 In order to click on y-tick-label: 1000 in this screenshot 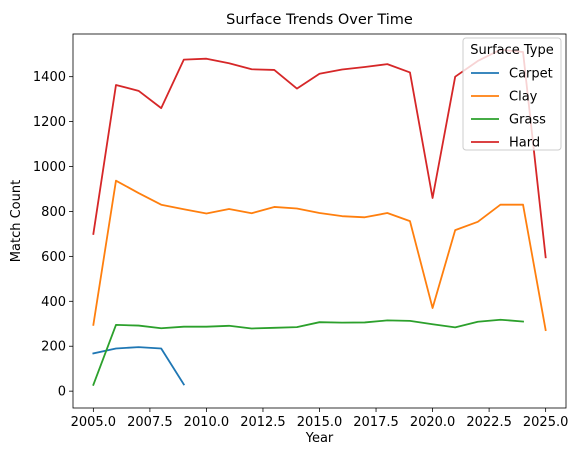, I will do `click(49, 167)`.